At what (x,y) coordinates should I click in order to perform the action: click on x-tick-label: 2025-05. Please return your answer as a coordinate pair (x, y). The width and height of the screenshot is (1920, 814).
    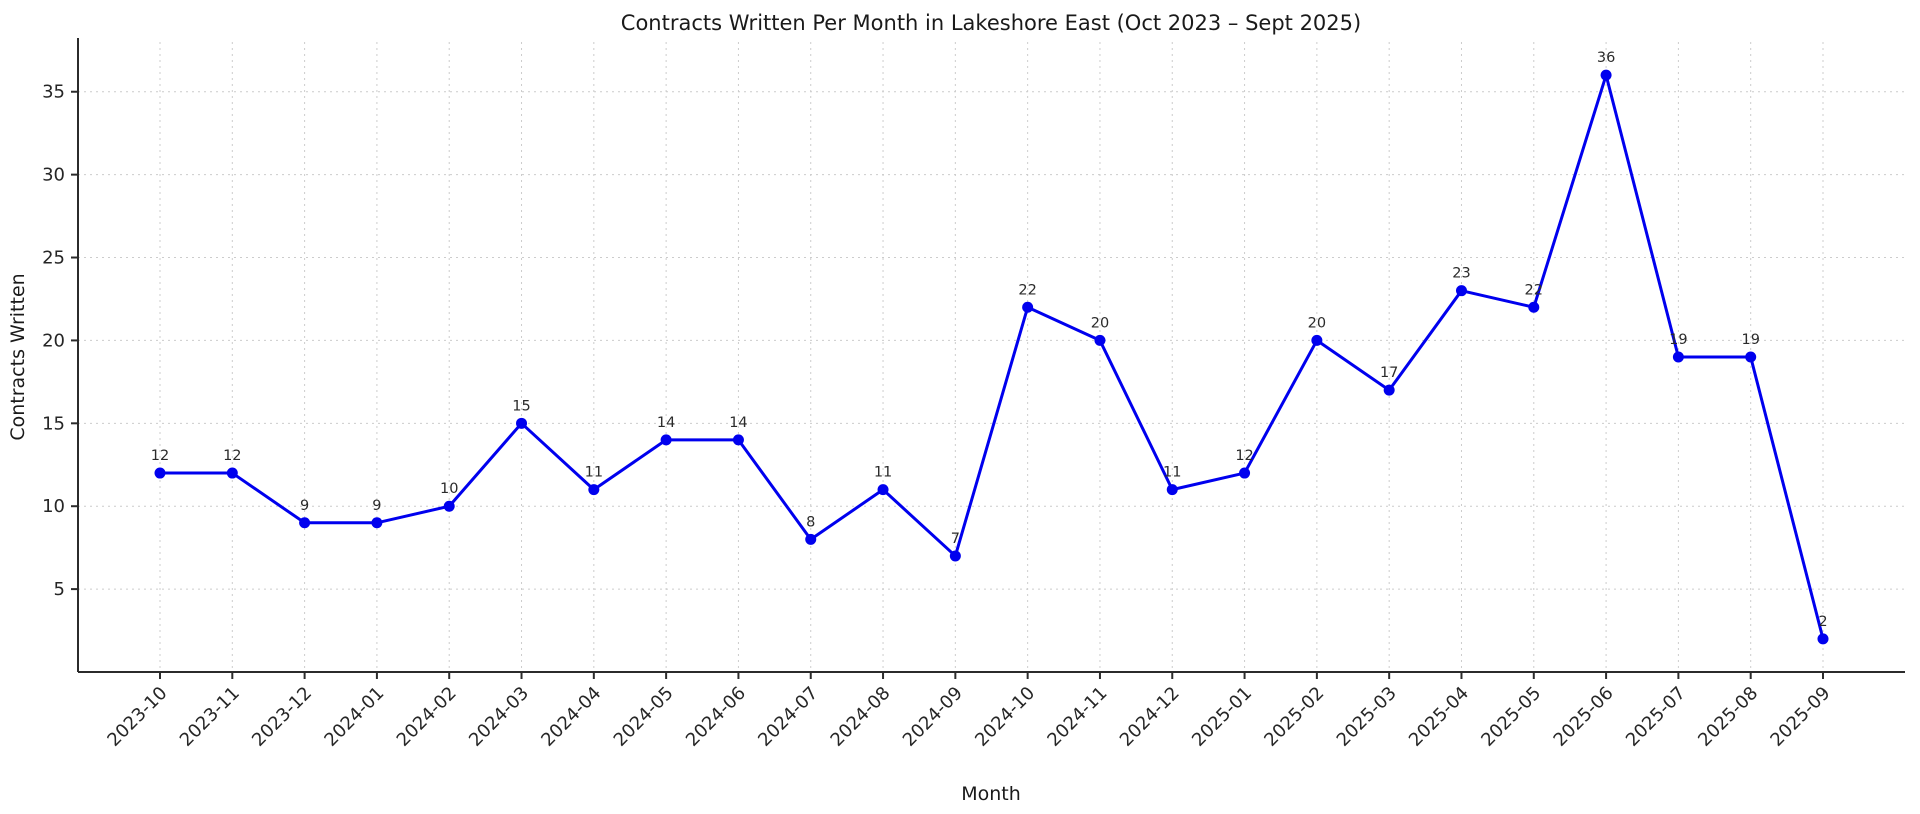
    Looking at the image, I should click on (1511, 717).